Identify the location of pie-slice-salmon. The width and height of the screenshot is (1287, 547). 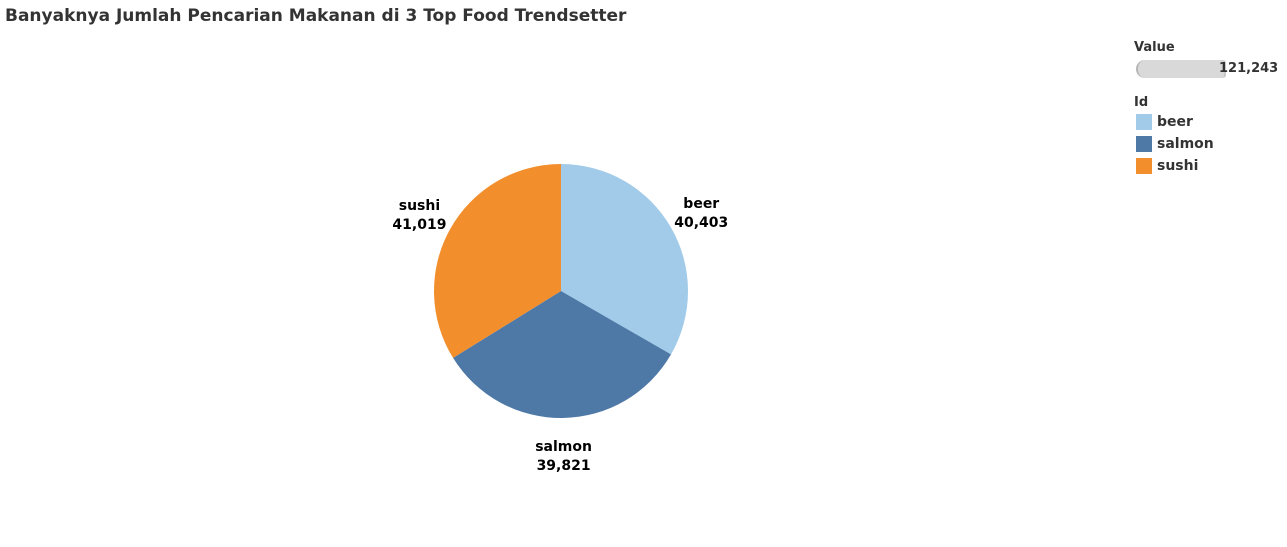
(562, 355).